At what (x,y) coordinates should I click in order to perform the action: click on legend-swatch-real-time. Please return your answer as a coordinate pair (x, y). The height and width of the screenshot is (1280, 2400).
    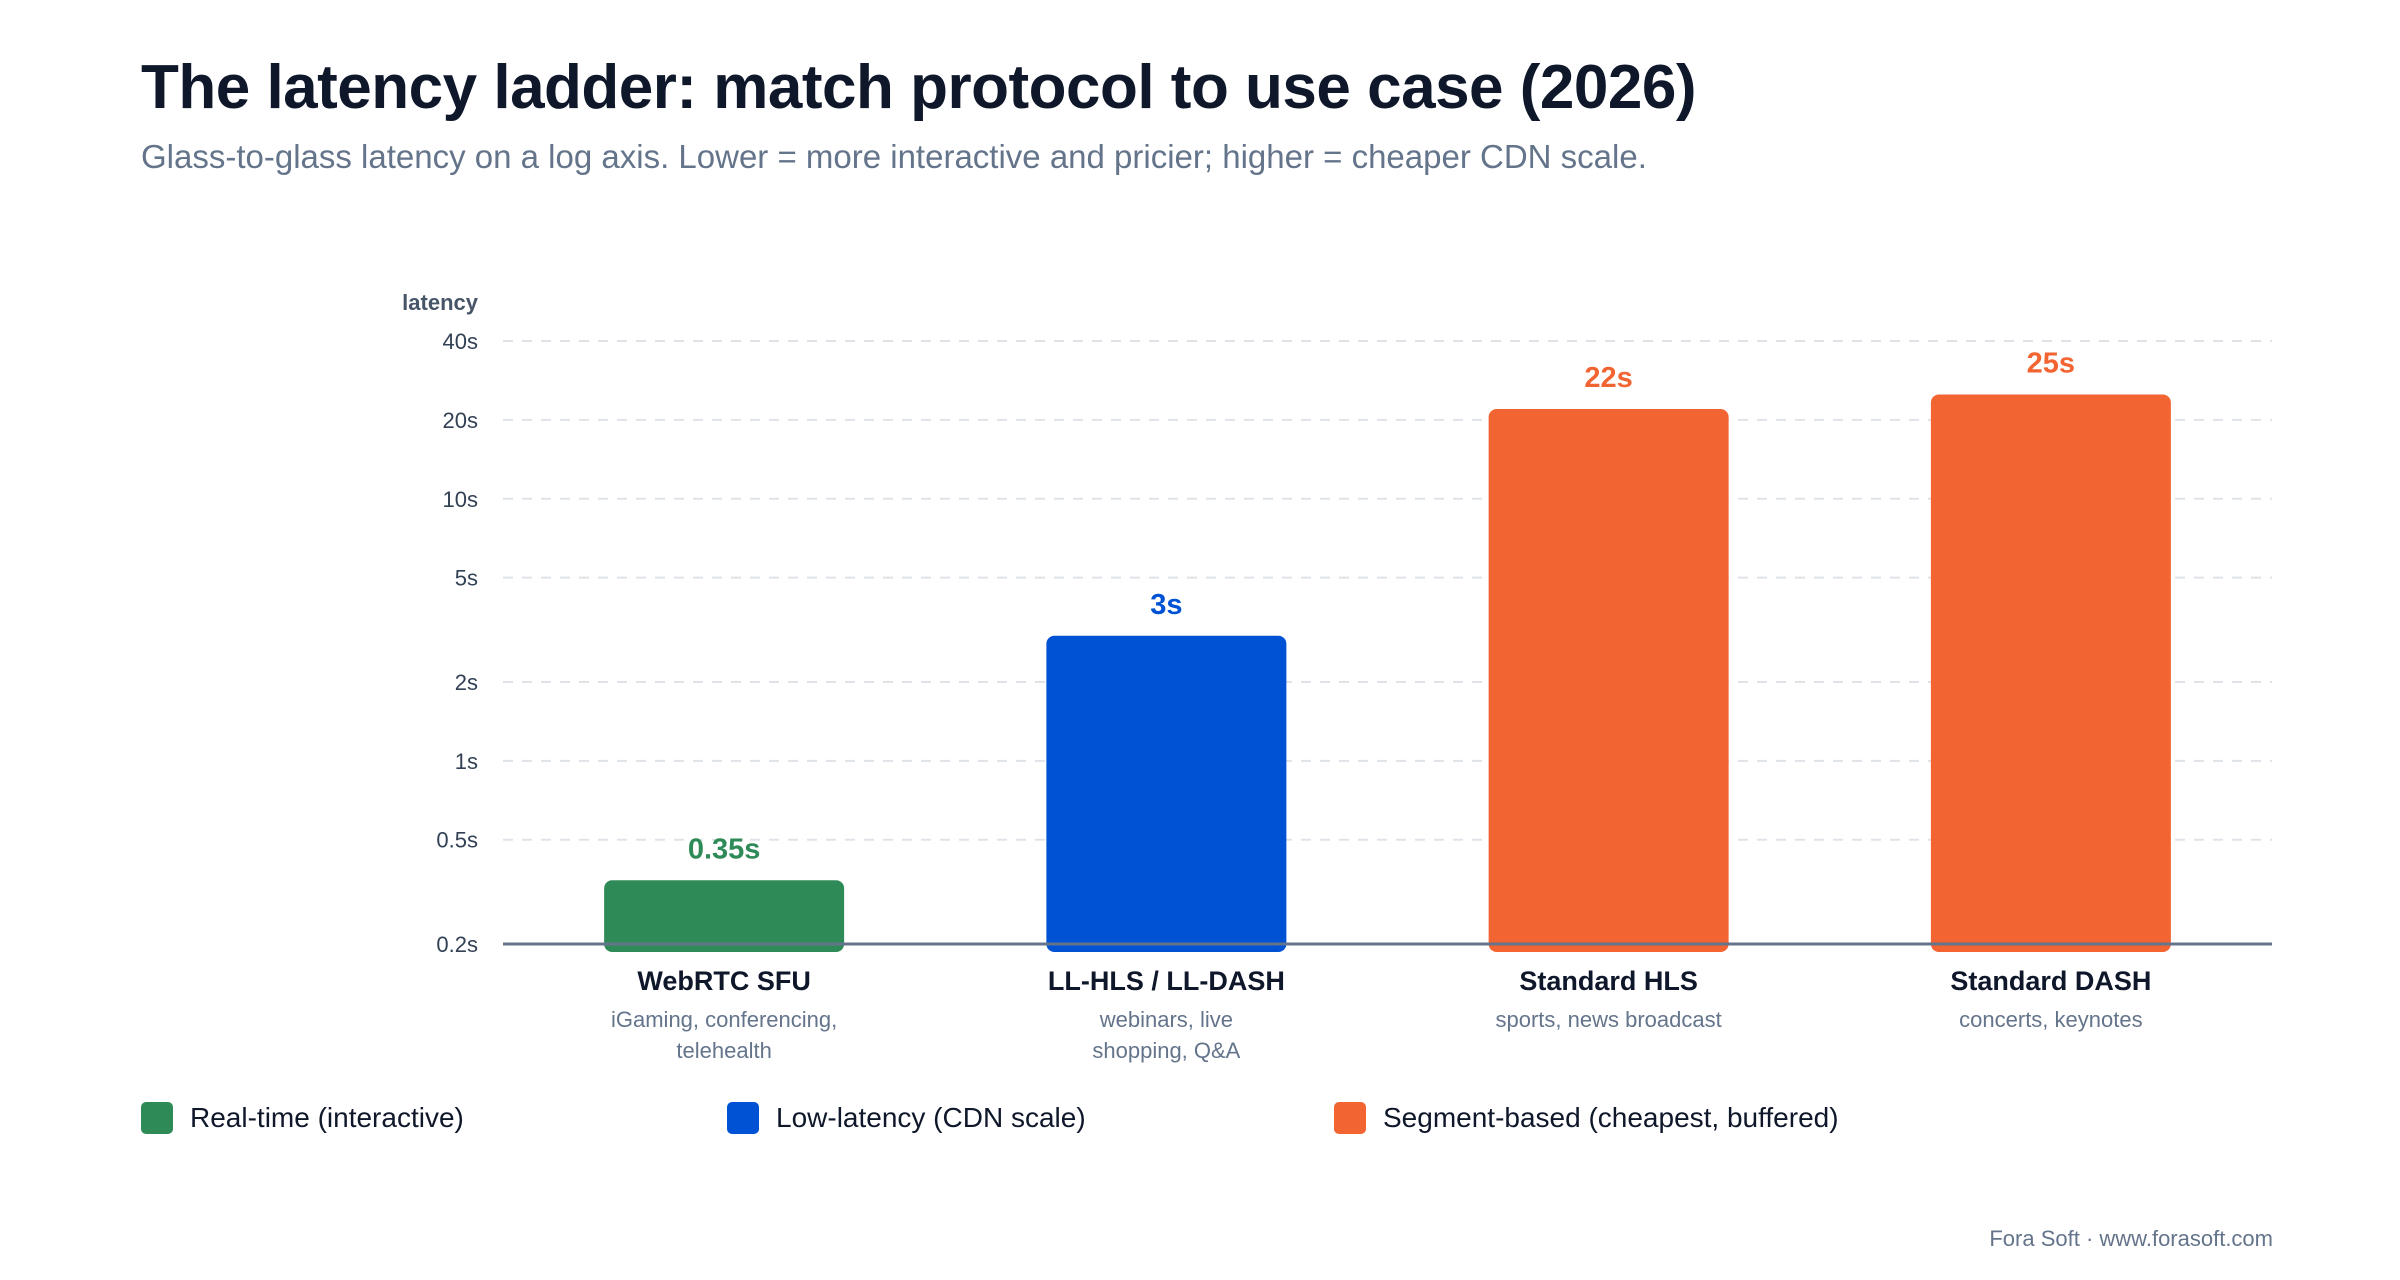
    Looking at the image, I should click on (157, 1118).